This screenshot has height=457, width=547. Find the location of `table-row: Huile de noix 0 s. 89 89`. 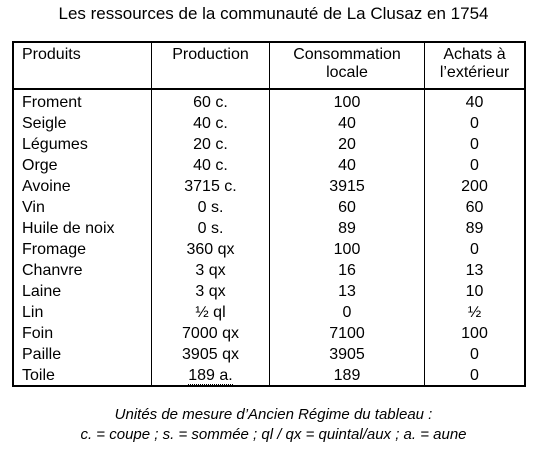

table-row: Huile de noix 0 s. 89 89 is located at coordinates (269, 230).